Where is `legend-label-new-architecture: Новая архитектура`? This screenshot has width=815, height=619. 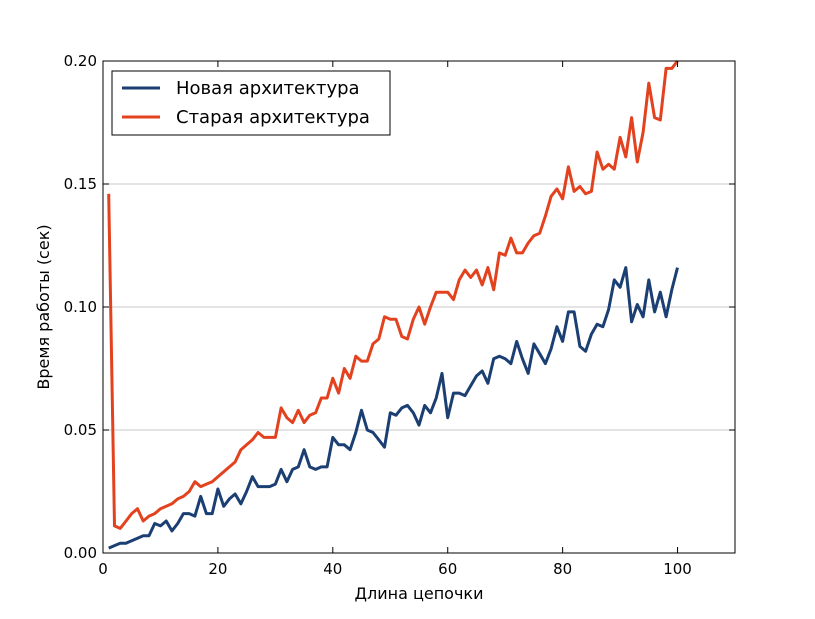
legend-label-new-architecture: Новая архитектура is located at coordinates (268, 88).